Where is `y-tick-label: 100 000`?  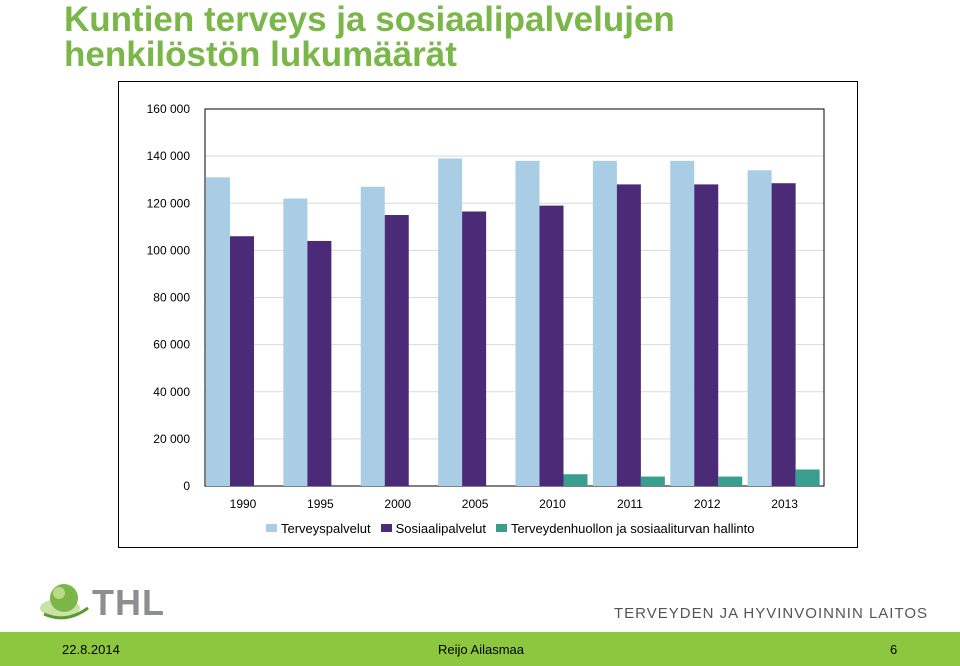 y-tick-label: 100 000 is located at coordinates (169, 250).